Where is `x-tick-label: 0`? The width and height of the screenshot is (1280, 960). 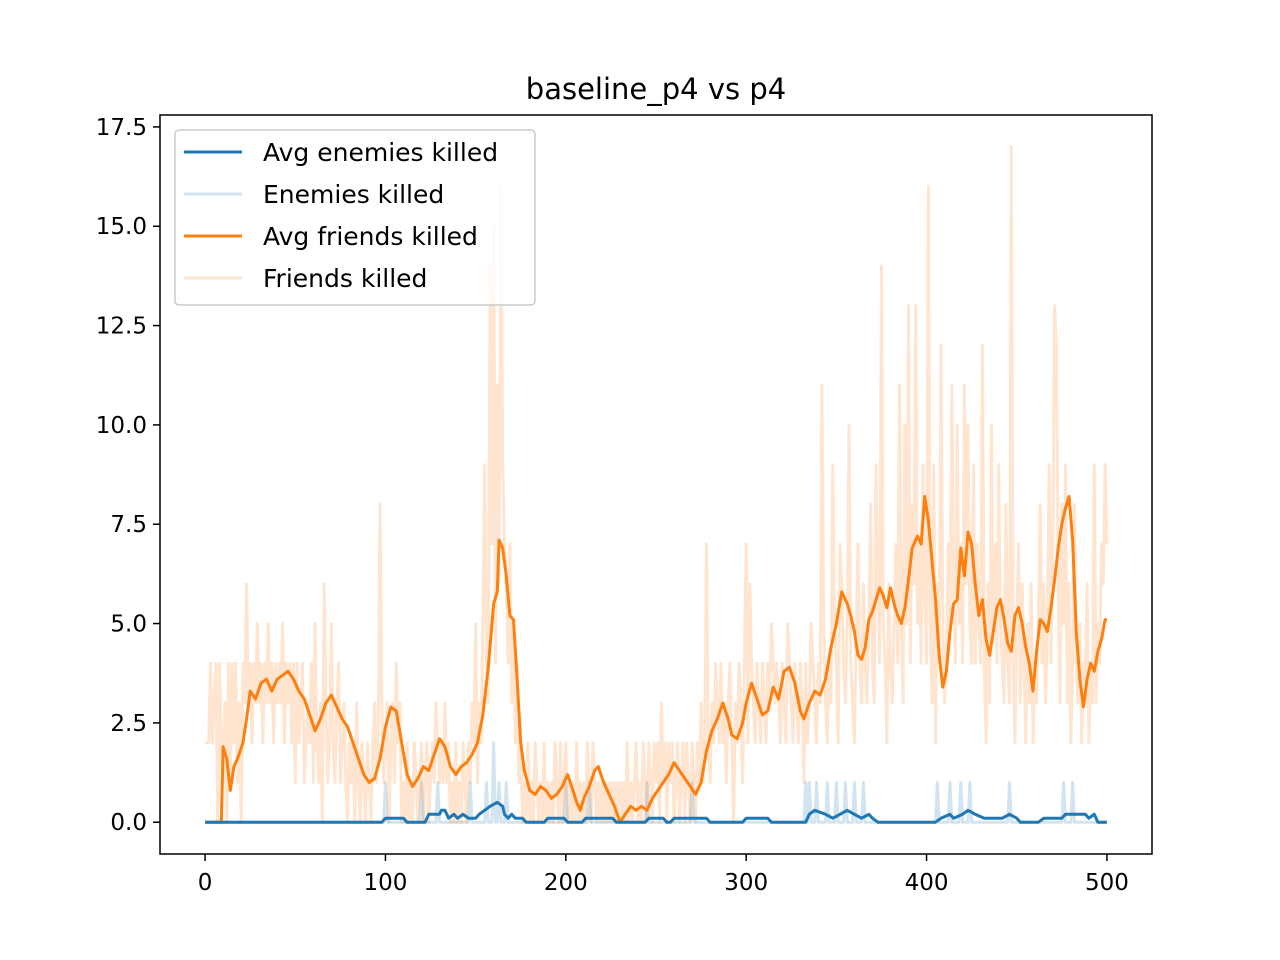 x-tick-label: 0 is located at coordinates (205, 883).